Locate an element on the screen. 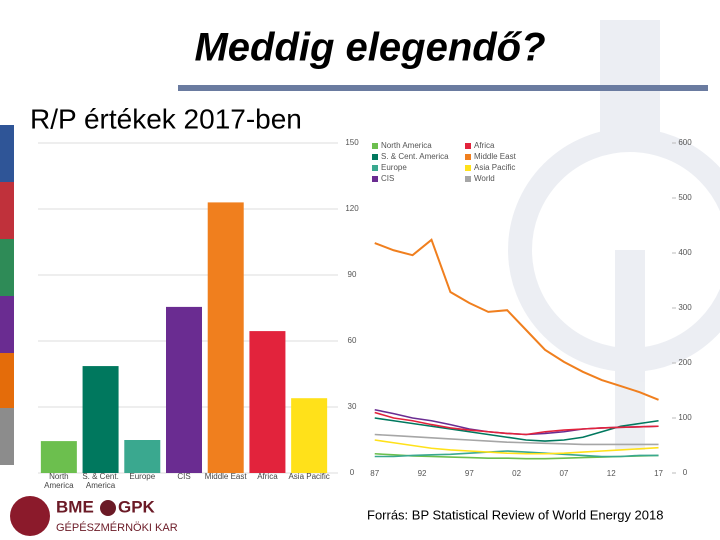  legend-label: Africa is located at coordinates (484, 145).